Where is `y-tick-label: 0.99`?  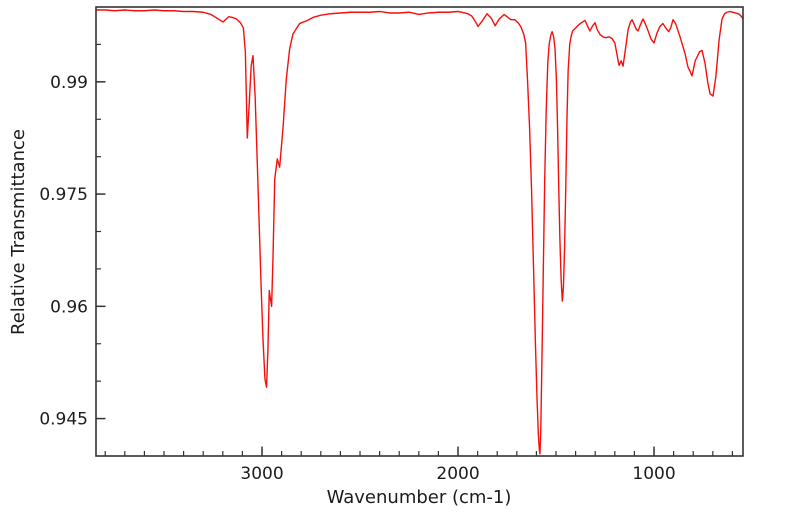
y-tick-label: 0.99 is located at coordinates (69, 83).